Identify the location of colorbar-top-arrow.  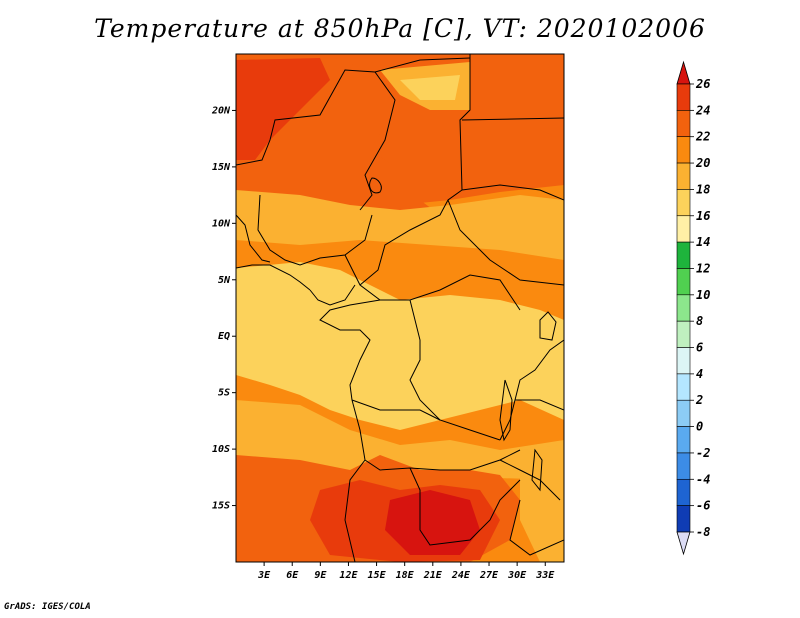
(683, 72).